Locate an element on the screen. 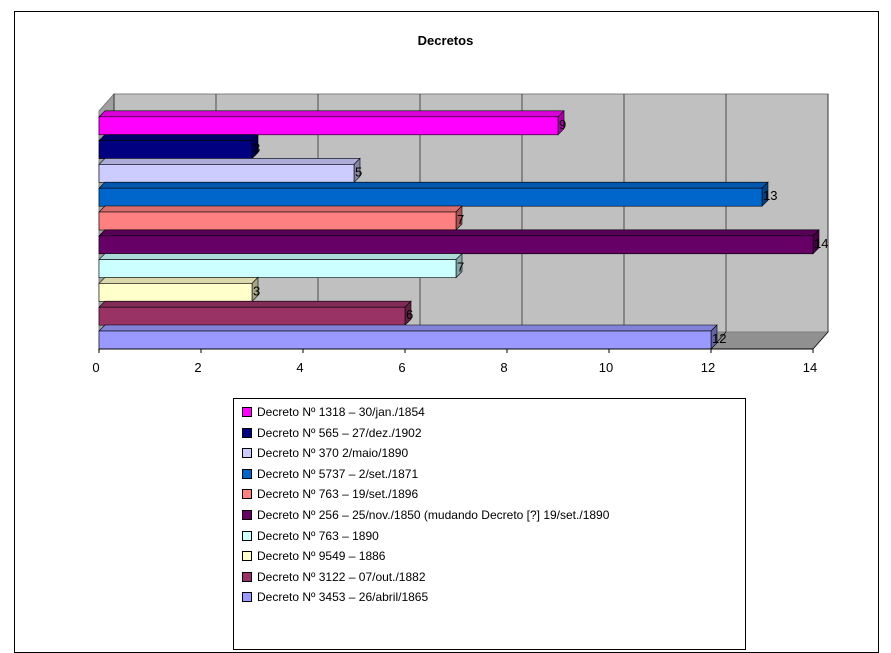  legend-label: Decreto Nº 5737 – 2/set./1871 is located at coordinates (338, 473).